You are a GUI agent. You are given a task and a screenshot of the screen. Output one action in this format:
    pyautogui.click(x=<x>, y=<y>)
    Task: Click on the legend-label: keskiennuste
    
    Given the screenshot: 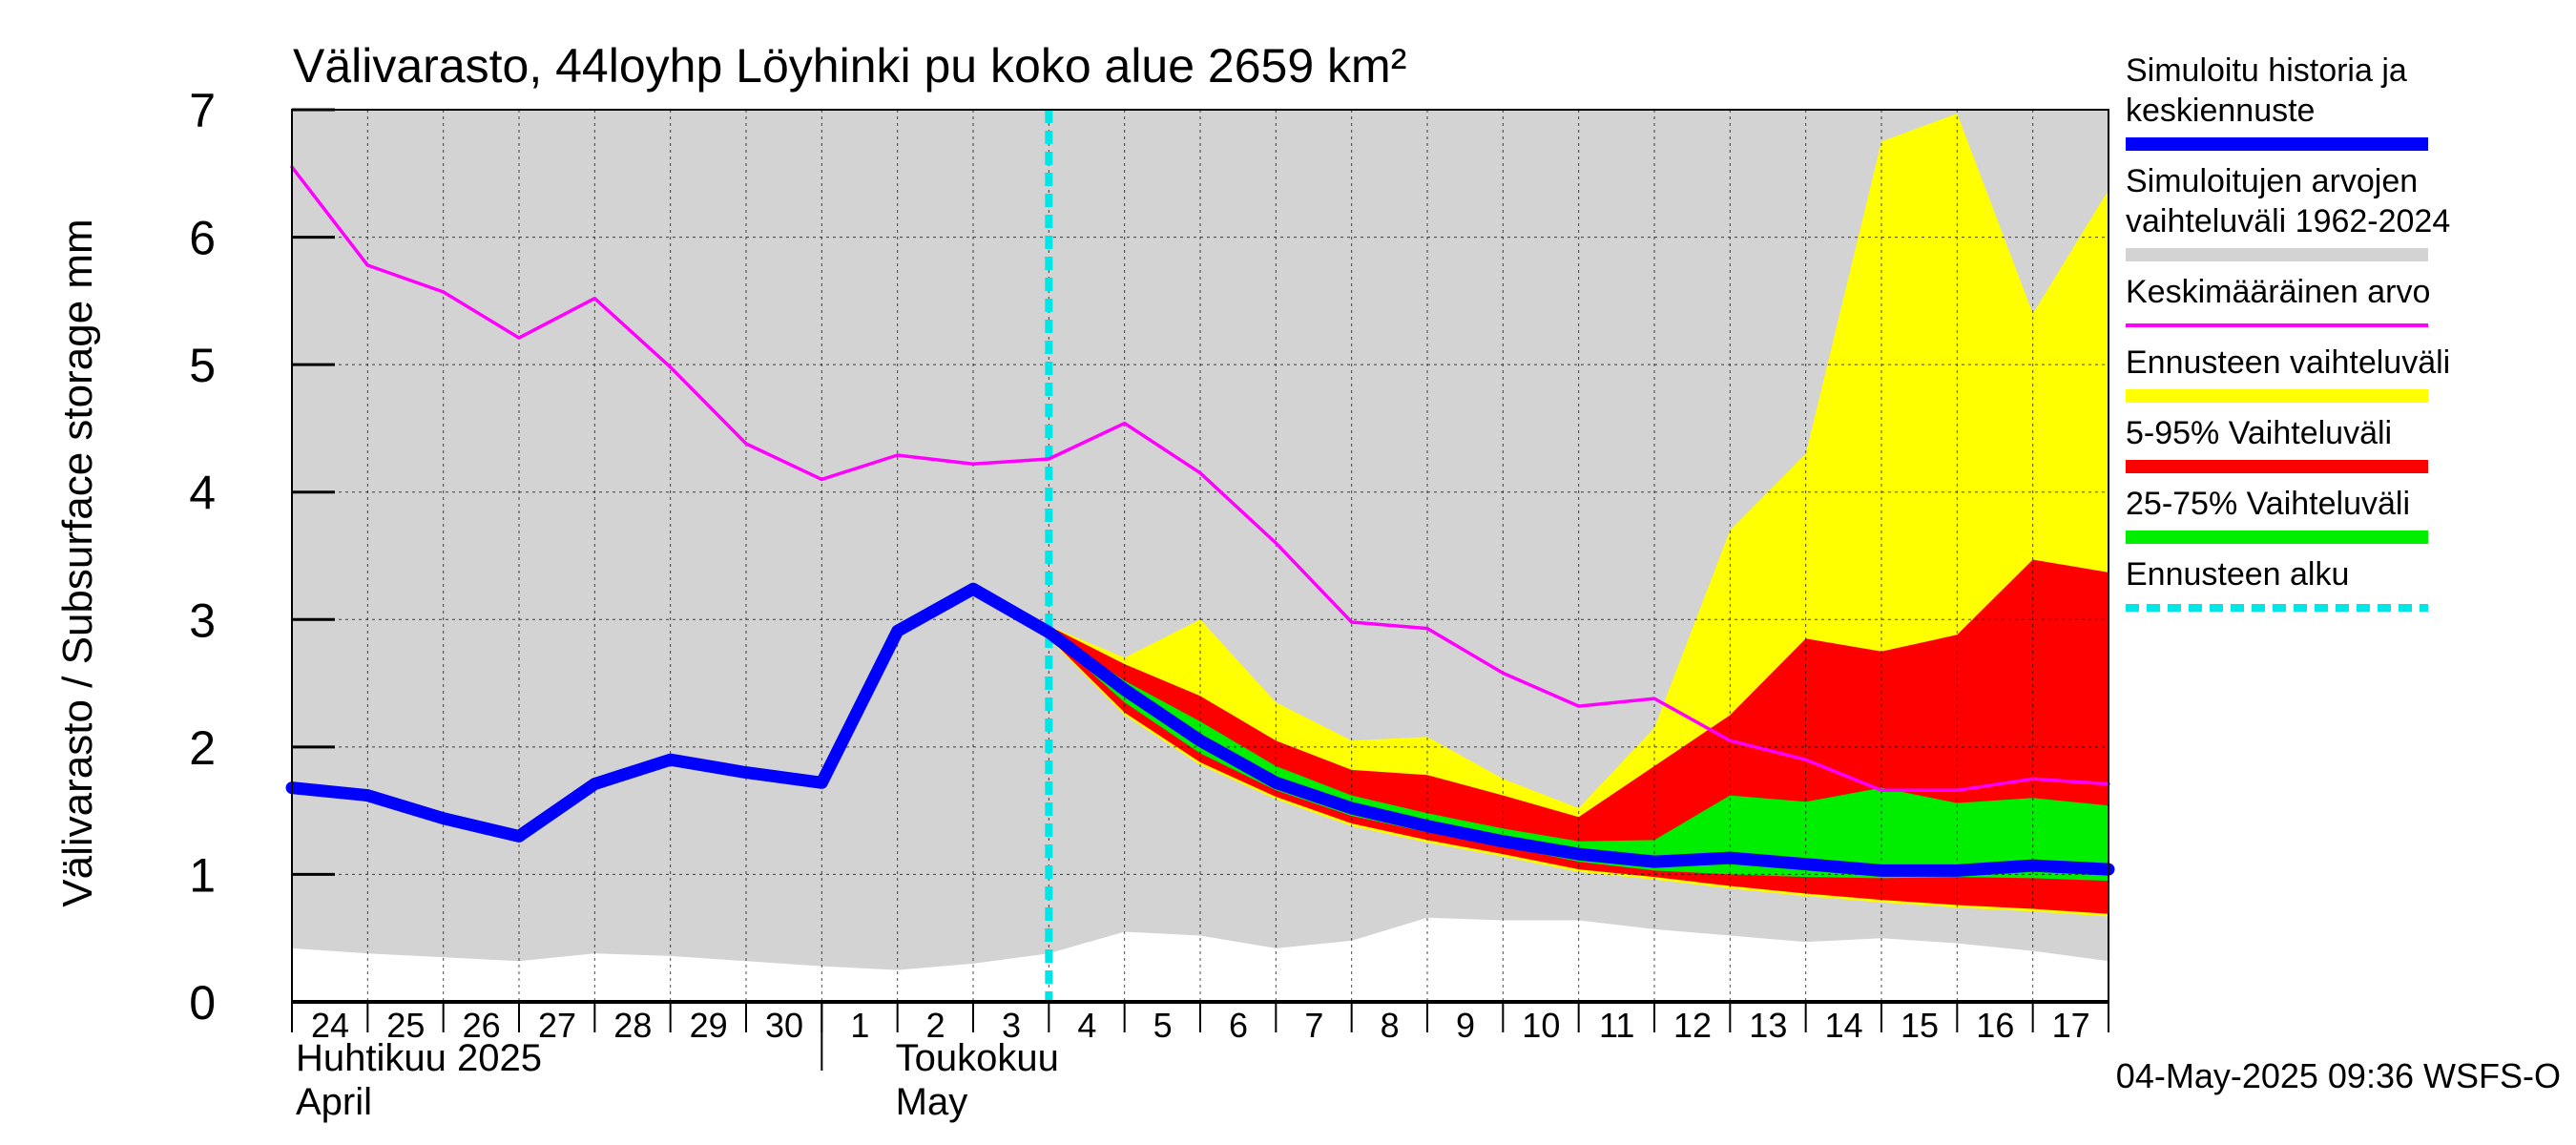 What is the action you would take?
    pyautogui.click(x=2220, y=111)
    